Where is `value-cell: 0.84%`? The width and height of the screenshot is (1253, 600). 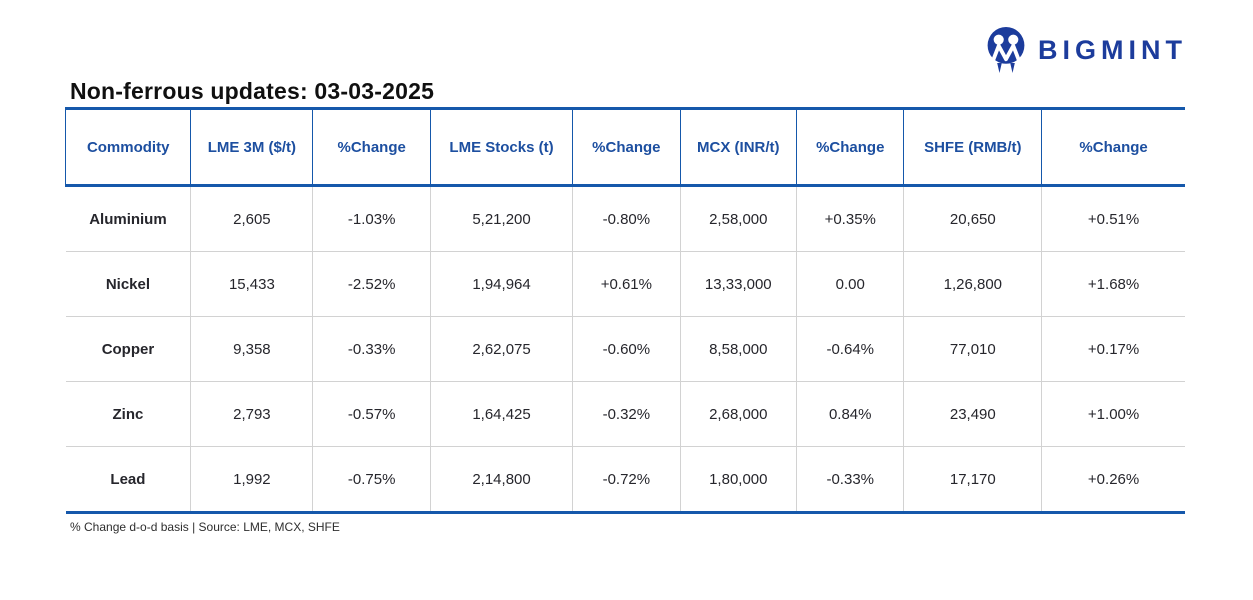 value-cell: 0.84% is located at coordinates (849, 414).